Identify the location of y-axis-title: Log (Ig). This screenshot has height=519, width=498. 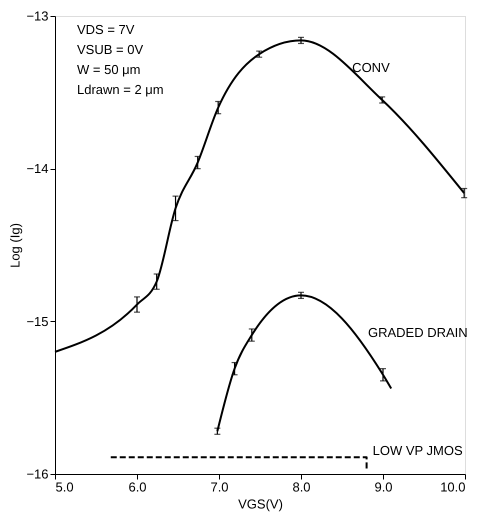
(14, 245).